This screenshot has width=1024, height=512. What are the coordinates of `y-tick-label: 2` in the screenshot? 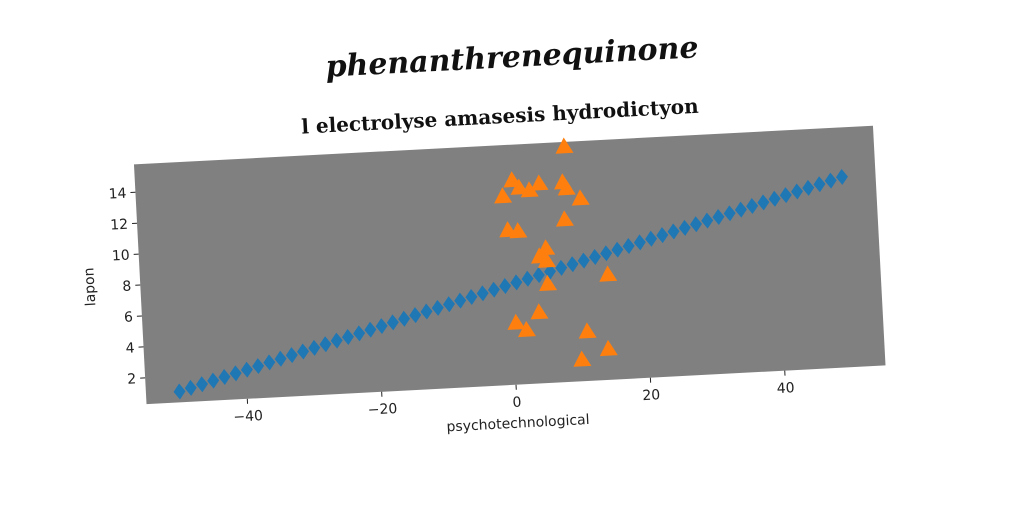 It's located at (132, 379).